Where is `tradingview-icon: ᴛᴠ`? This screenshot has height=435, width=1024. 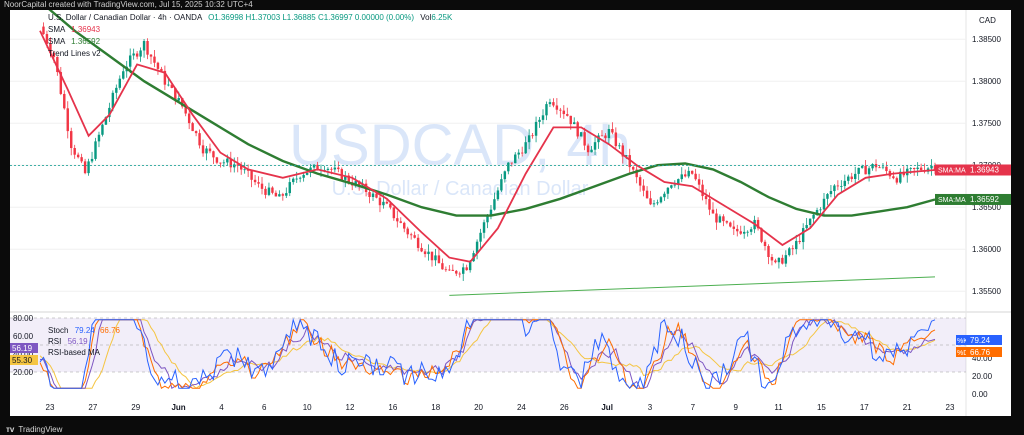
tradingview-icon: ᴛᴠ is located at coordinates (10, 429).